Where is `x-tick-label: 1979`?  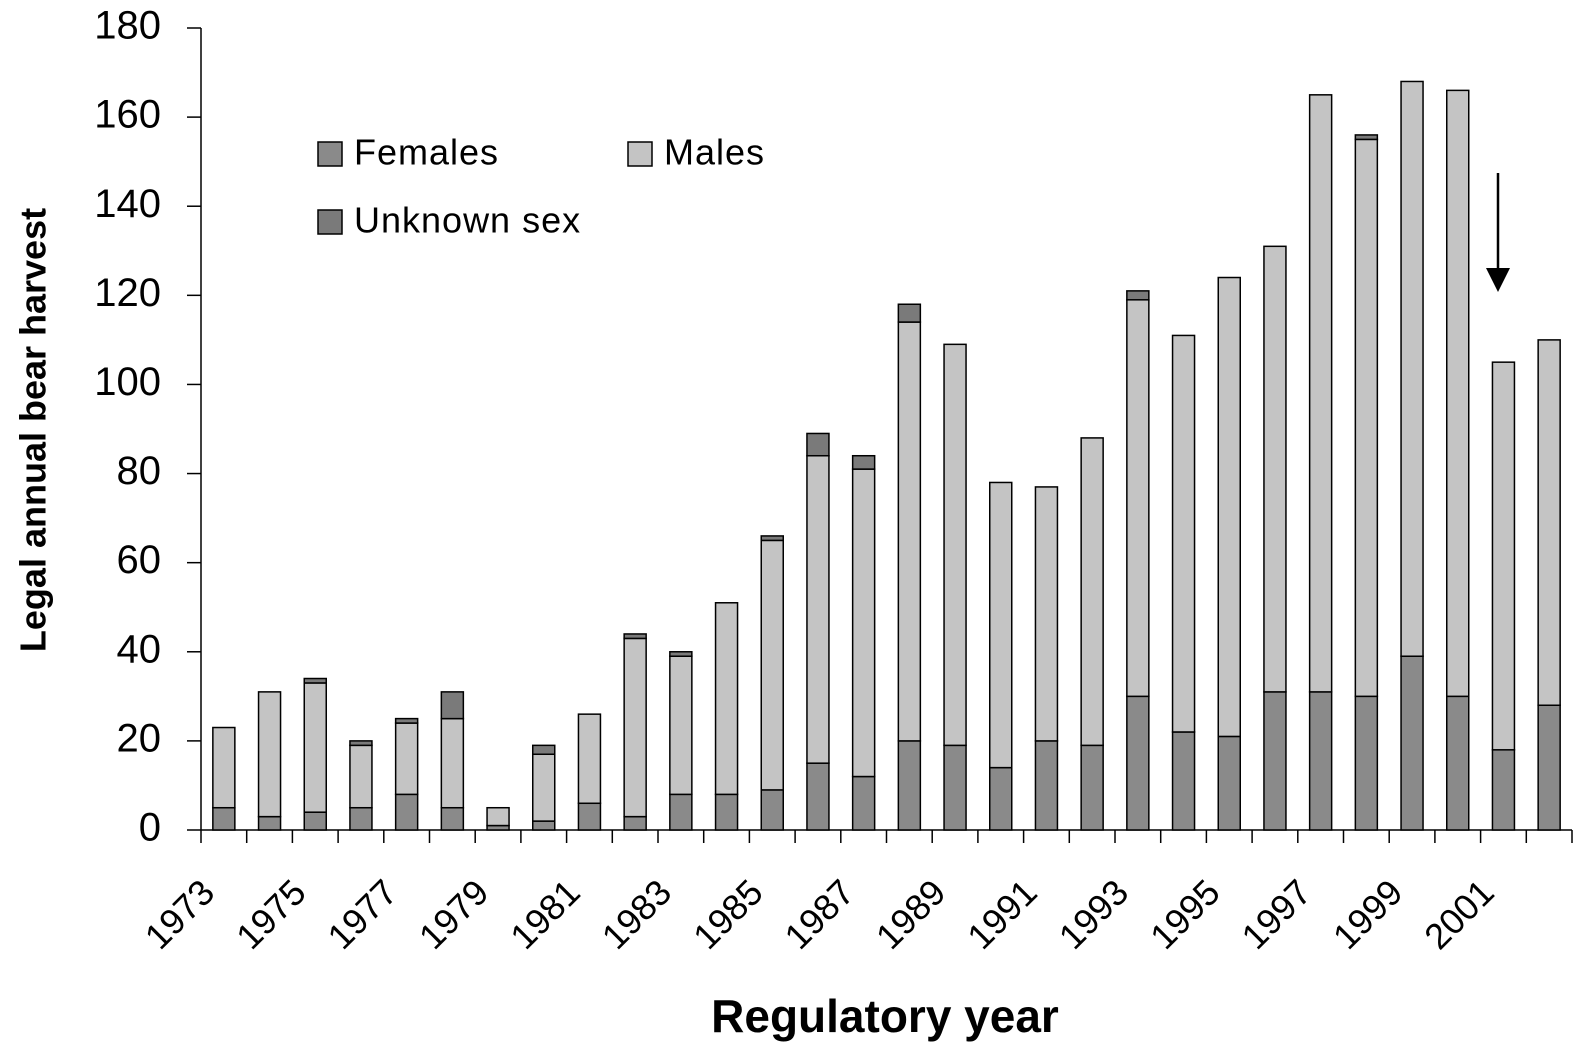
x-tick-label: 1979 is located at coordinates (454, 914).